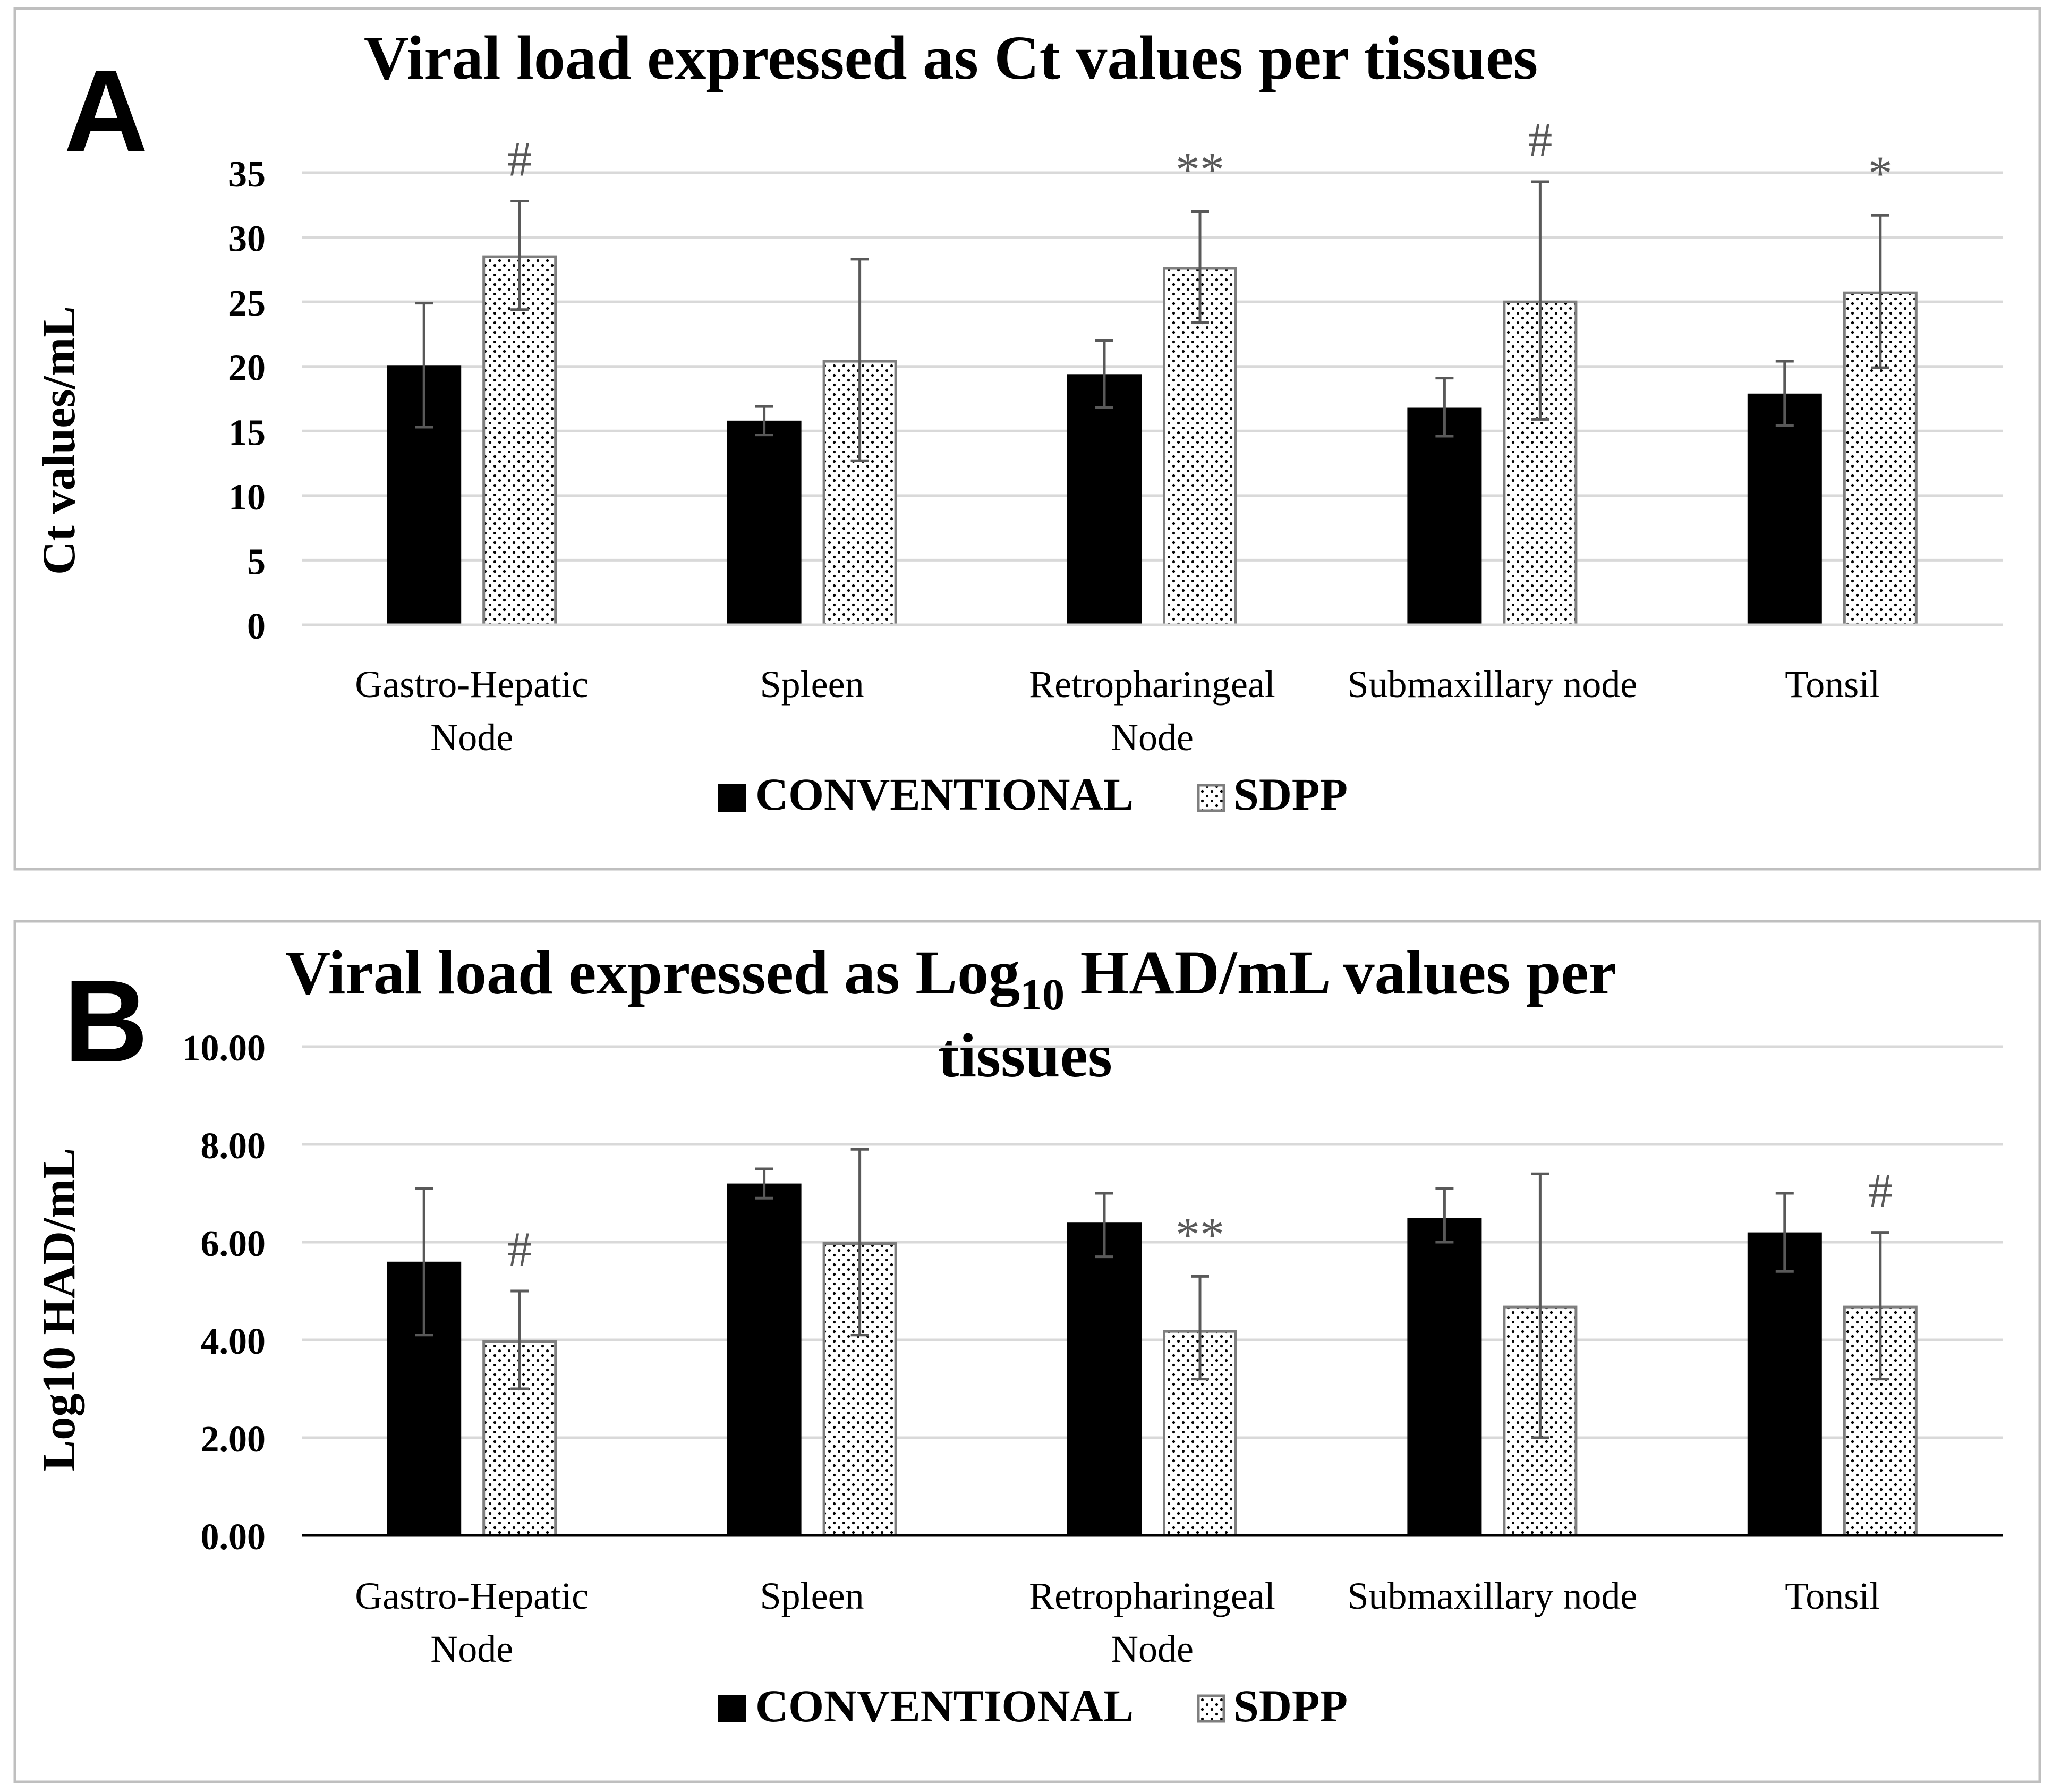 Image resolution: width=2052 pixels, height=1792 pixels. What do you see at coordinates (247, 239) in the screenshot?
I see `y-tick-label: 30` at bounding box center [247, 239].